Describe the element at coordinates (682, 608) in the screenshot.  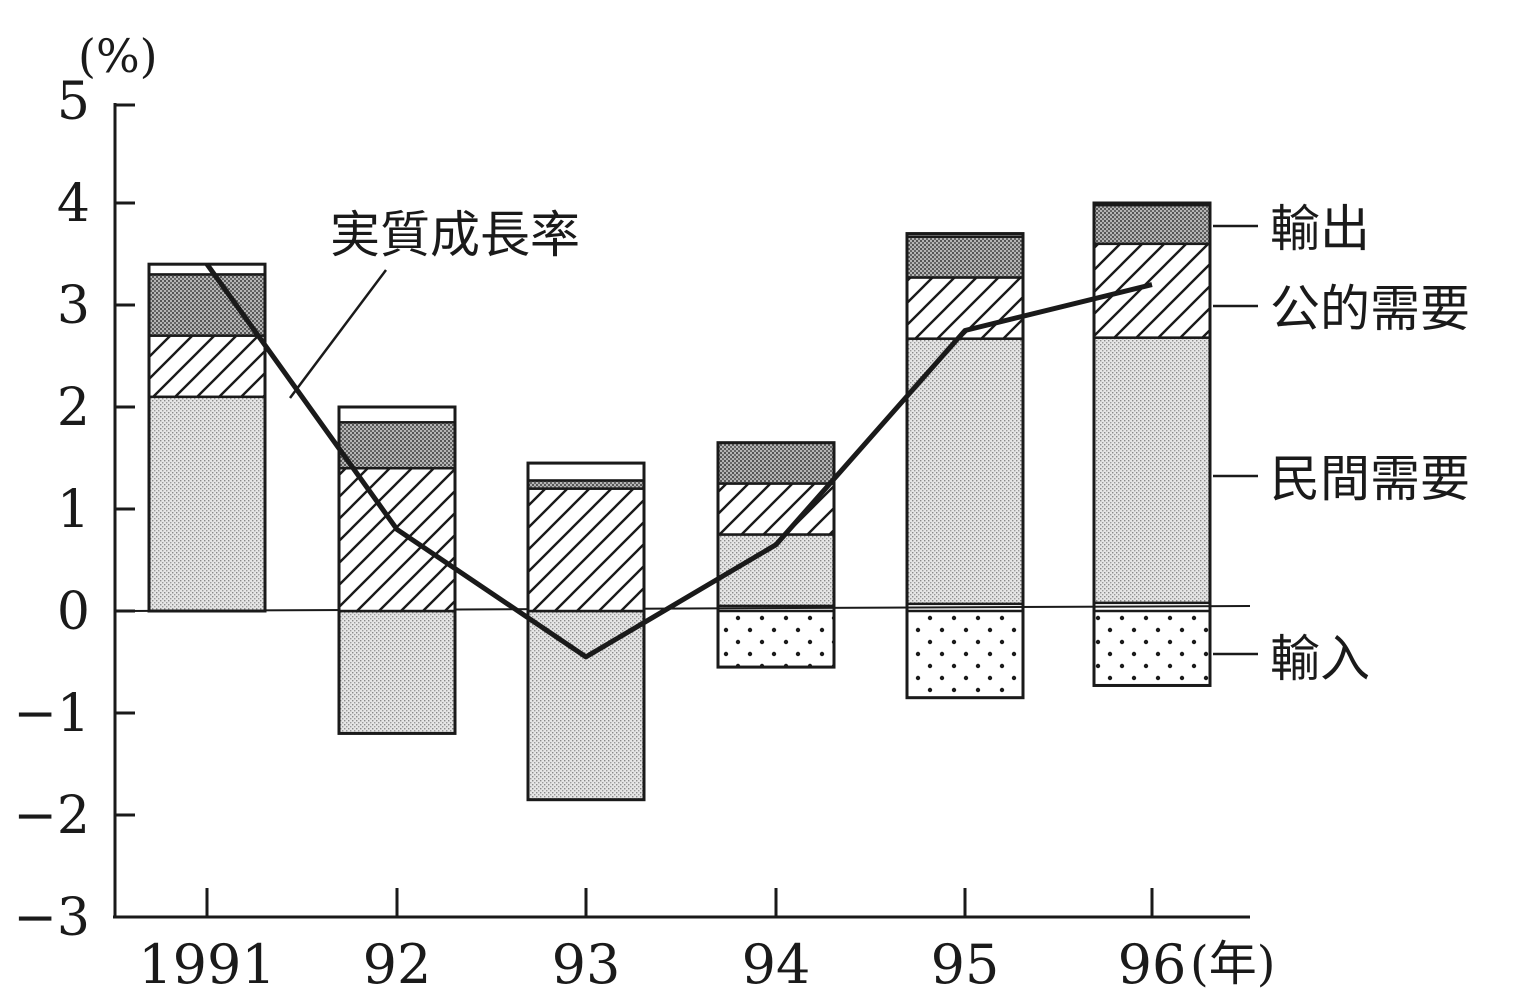
I see `zero-line` at that location.